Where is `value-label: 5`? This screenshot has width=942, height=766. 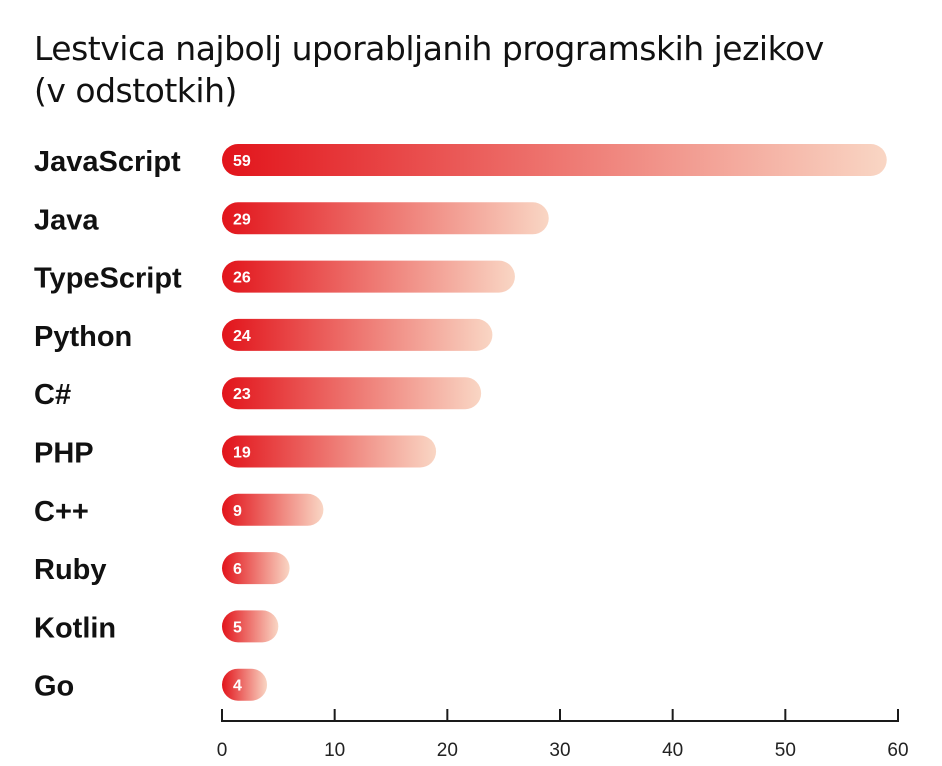
value-label: 5 is located at coordinates (237, 627).